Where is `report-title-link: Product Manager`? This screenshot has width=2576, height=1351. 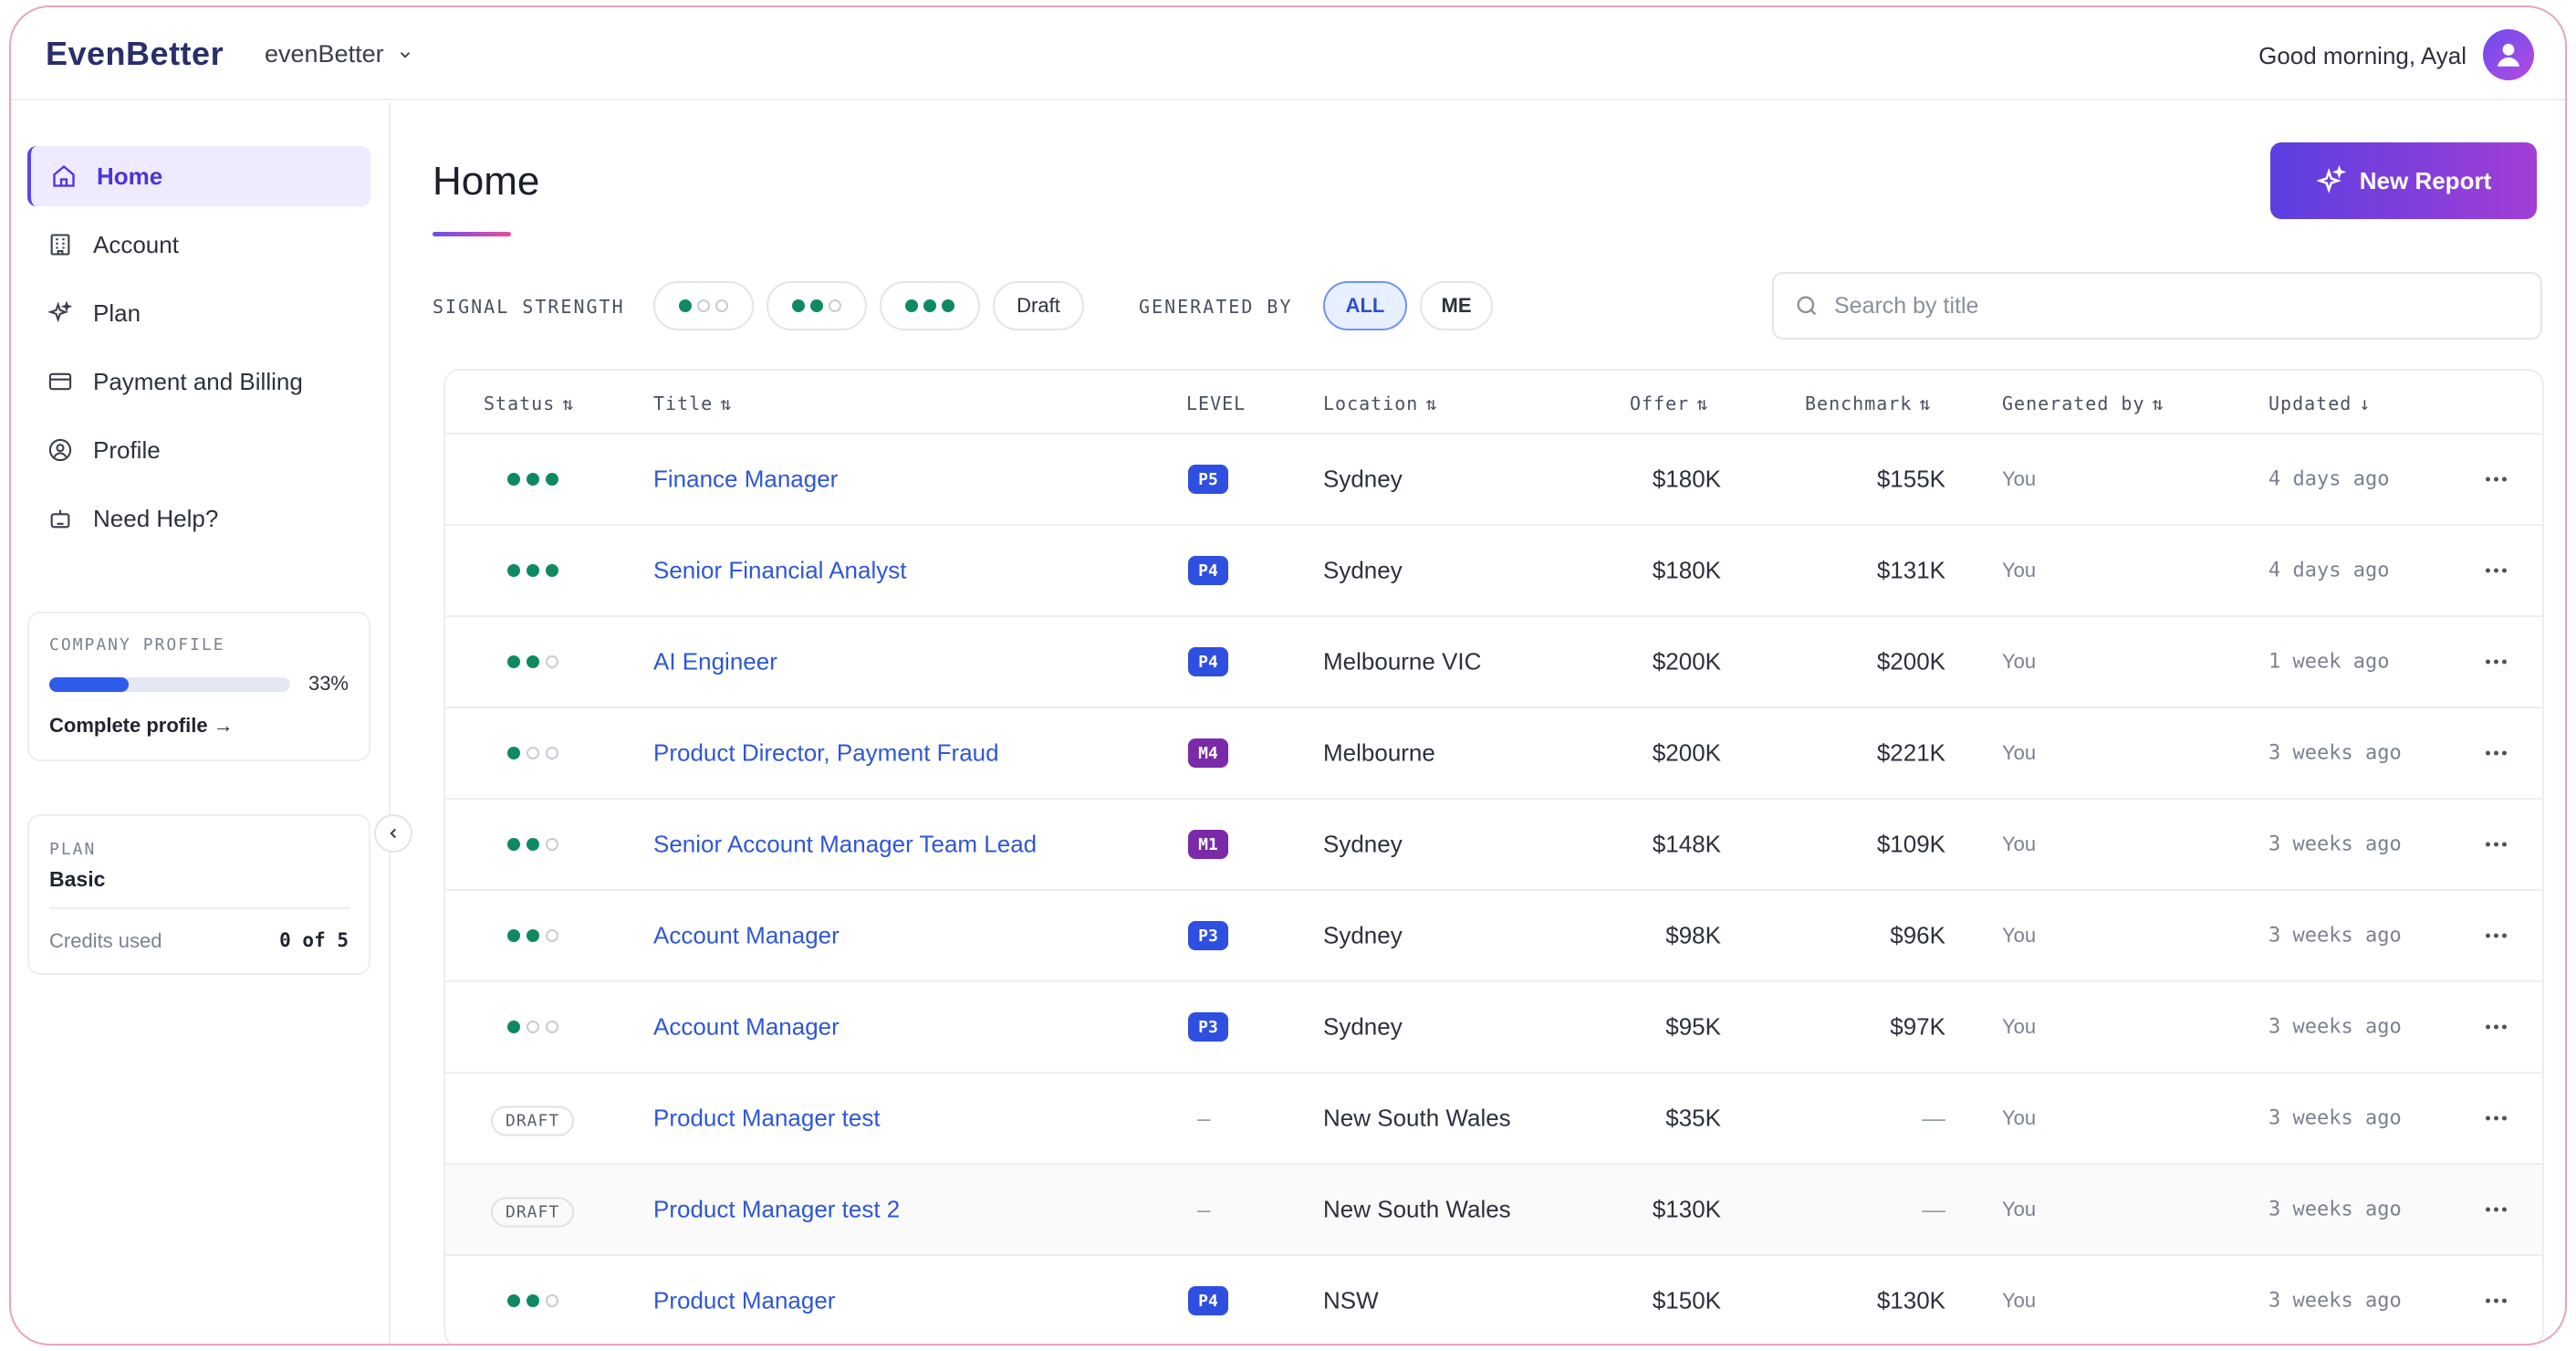 report-title-link: Product Manager is located at coordinates (744, 1300).